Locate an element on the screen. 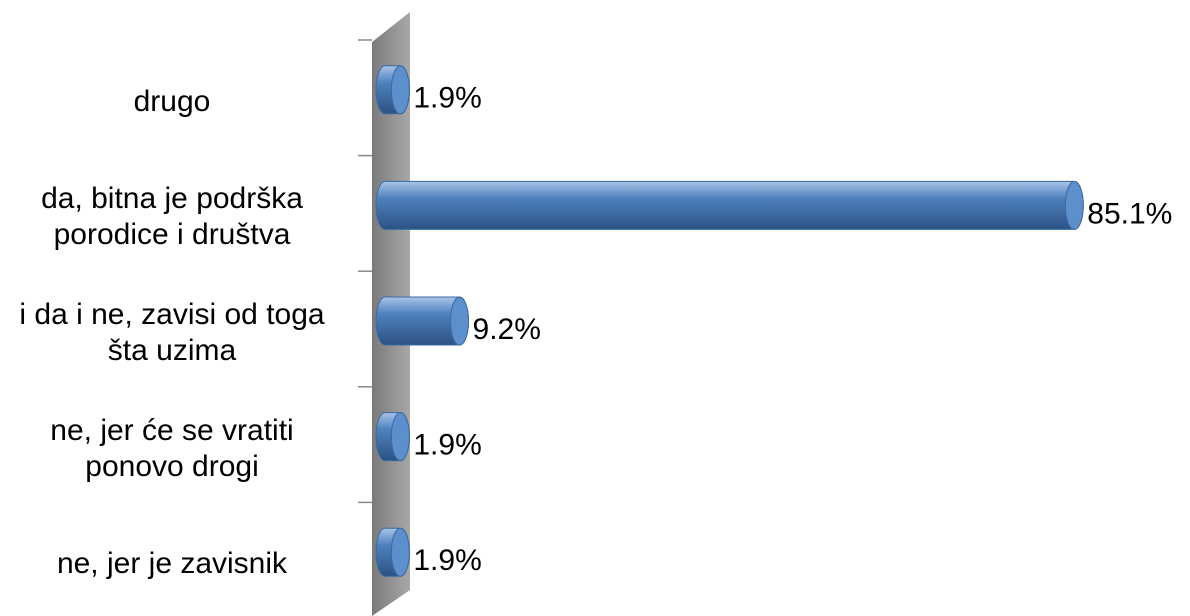 This screenshot has height=616, width=1190. category-label: ne, jer je zavisnik is located at coordinates (172, 564).